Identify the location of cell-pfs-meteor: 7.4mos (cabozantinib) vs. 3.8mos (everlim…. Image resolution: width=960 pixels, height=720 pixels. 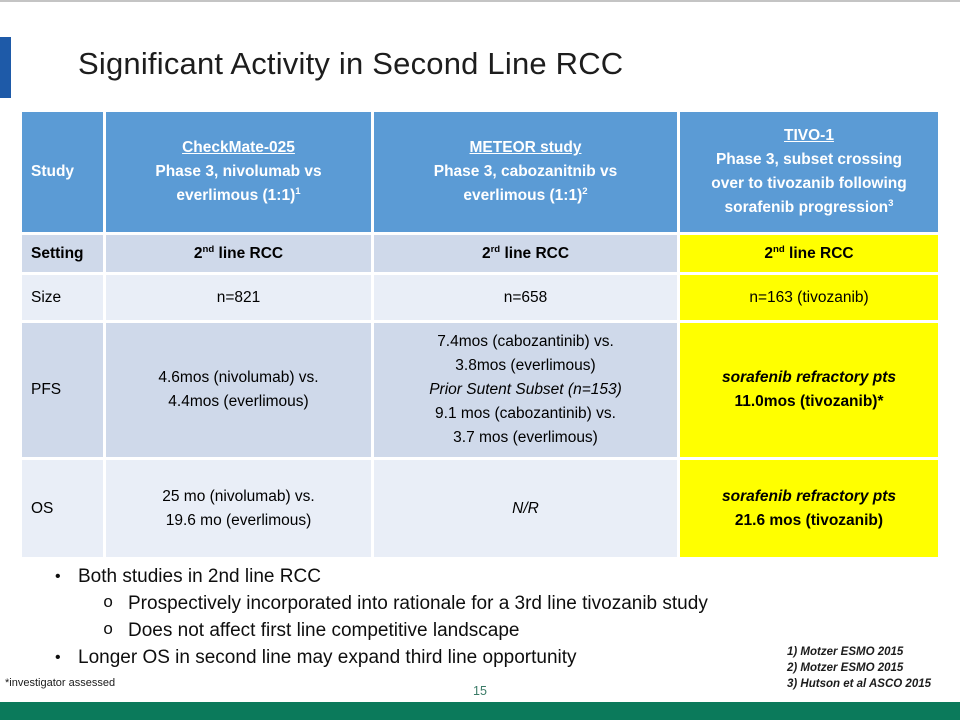
(525, 390).